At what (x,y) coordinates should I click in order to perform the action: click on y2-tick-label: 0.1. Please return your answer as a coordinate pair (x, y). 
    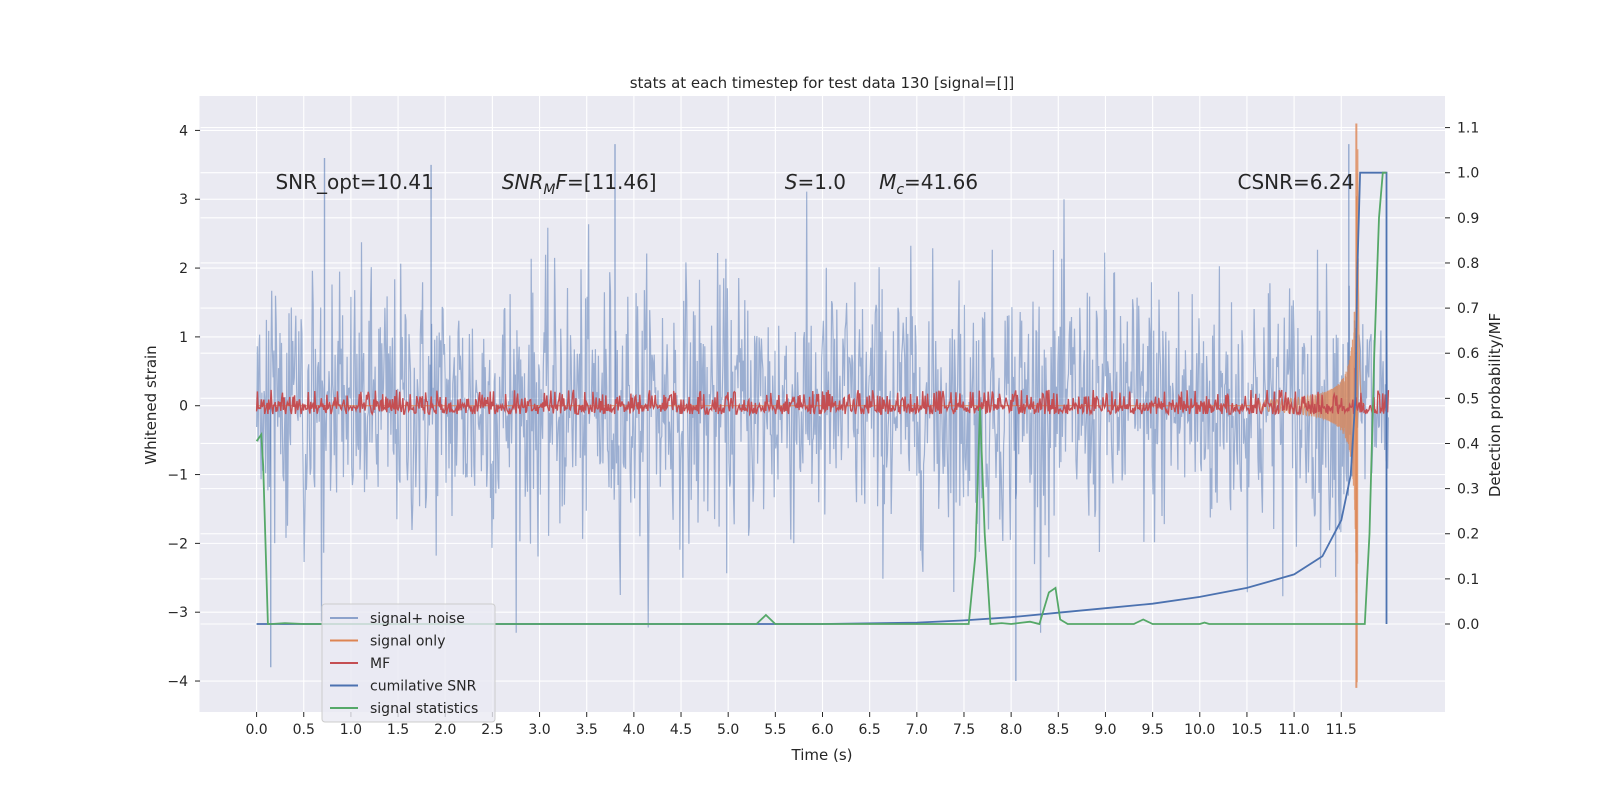
    Looking at the image, I should click on (1468, 580).